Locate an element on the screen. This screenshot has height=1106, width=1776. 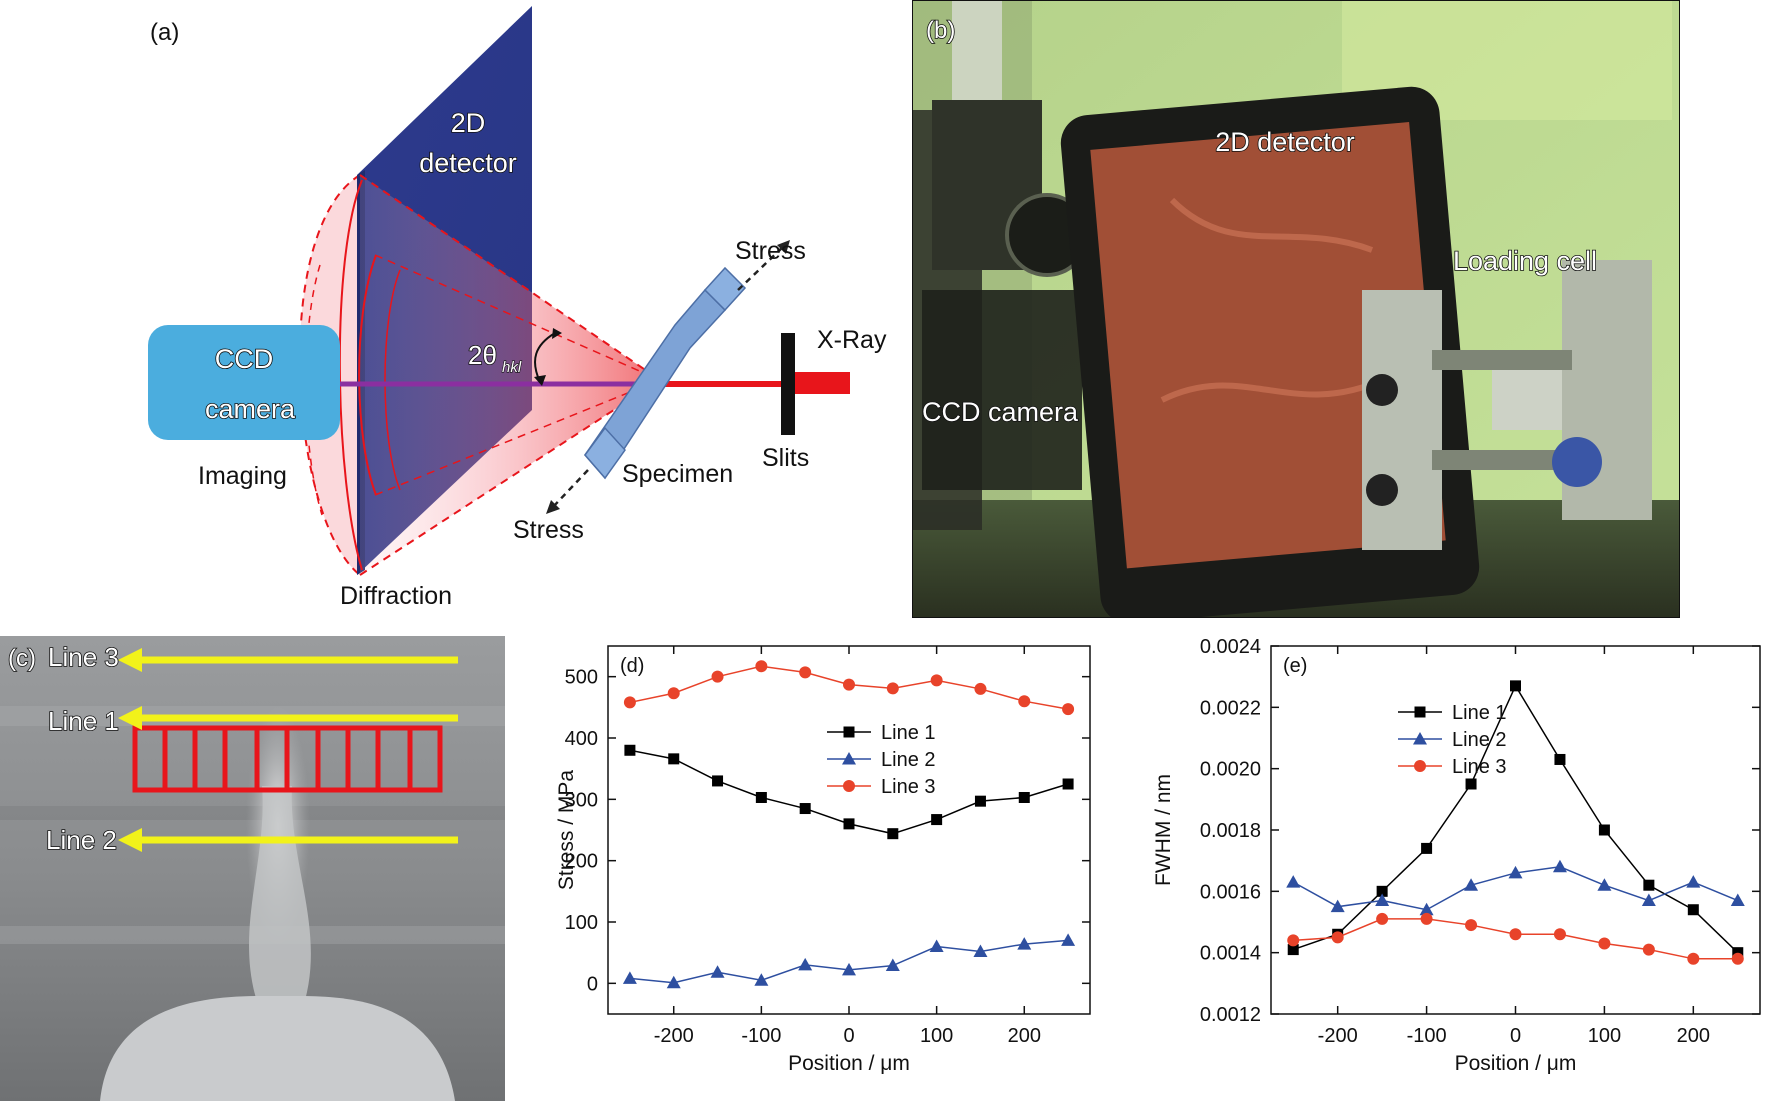
loading-frame-left is located at coordinates (1402, 420).